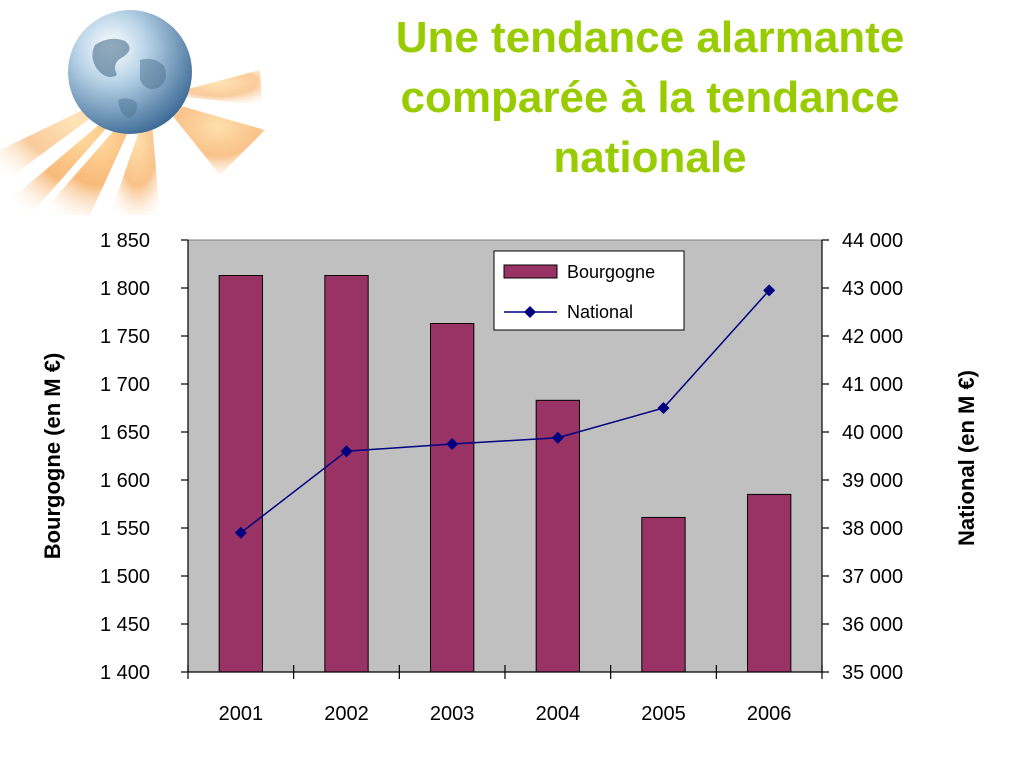 Image resolution: width=1024 pixels, height=768 pixels. What do you see at coordinates (452, 444) in the screenshot?
I see `national-point-2003` at bounding box center [452, 444].